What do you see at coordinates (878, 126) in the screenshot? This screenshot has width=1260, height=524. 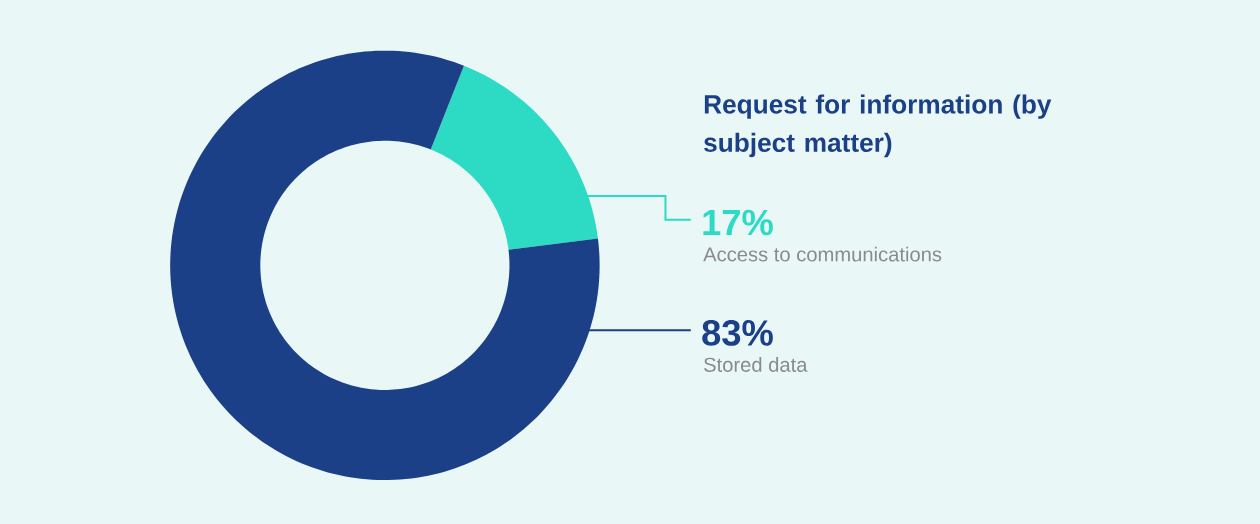 I see `text: Request for information (by subject matter)` at bounding box center [878, 126].